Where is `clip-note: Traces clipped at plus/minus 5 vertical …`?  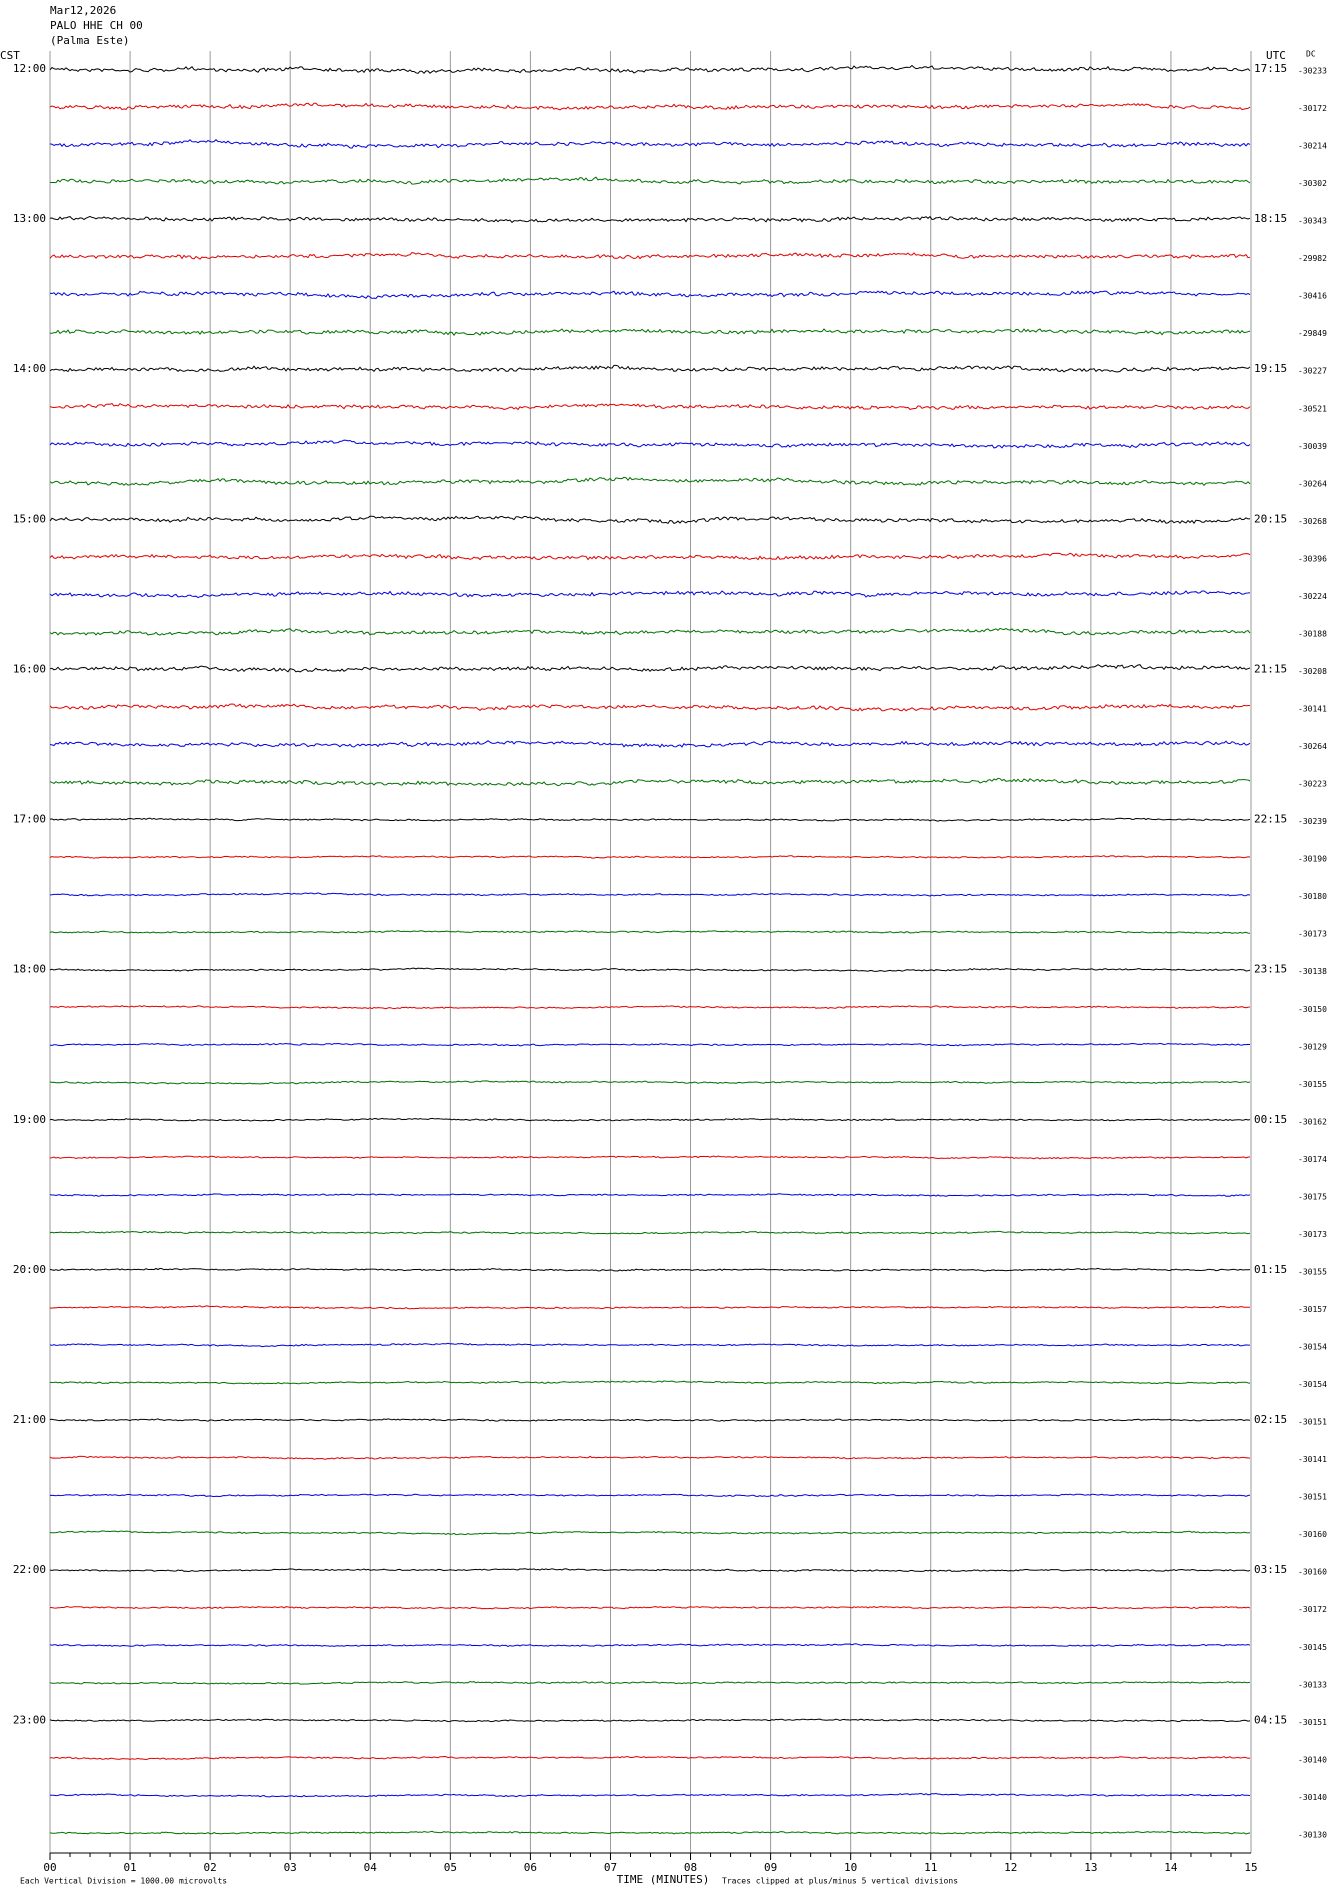 clip-note: Traces clipped at plus/minus 5 vertical … is located at coordinates (840, 1881).